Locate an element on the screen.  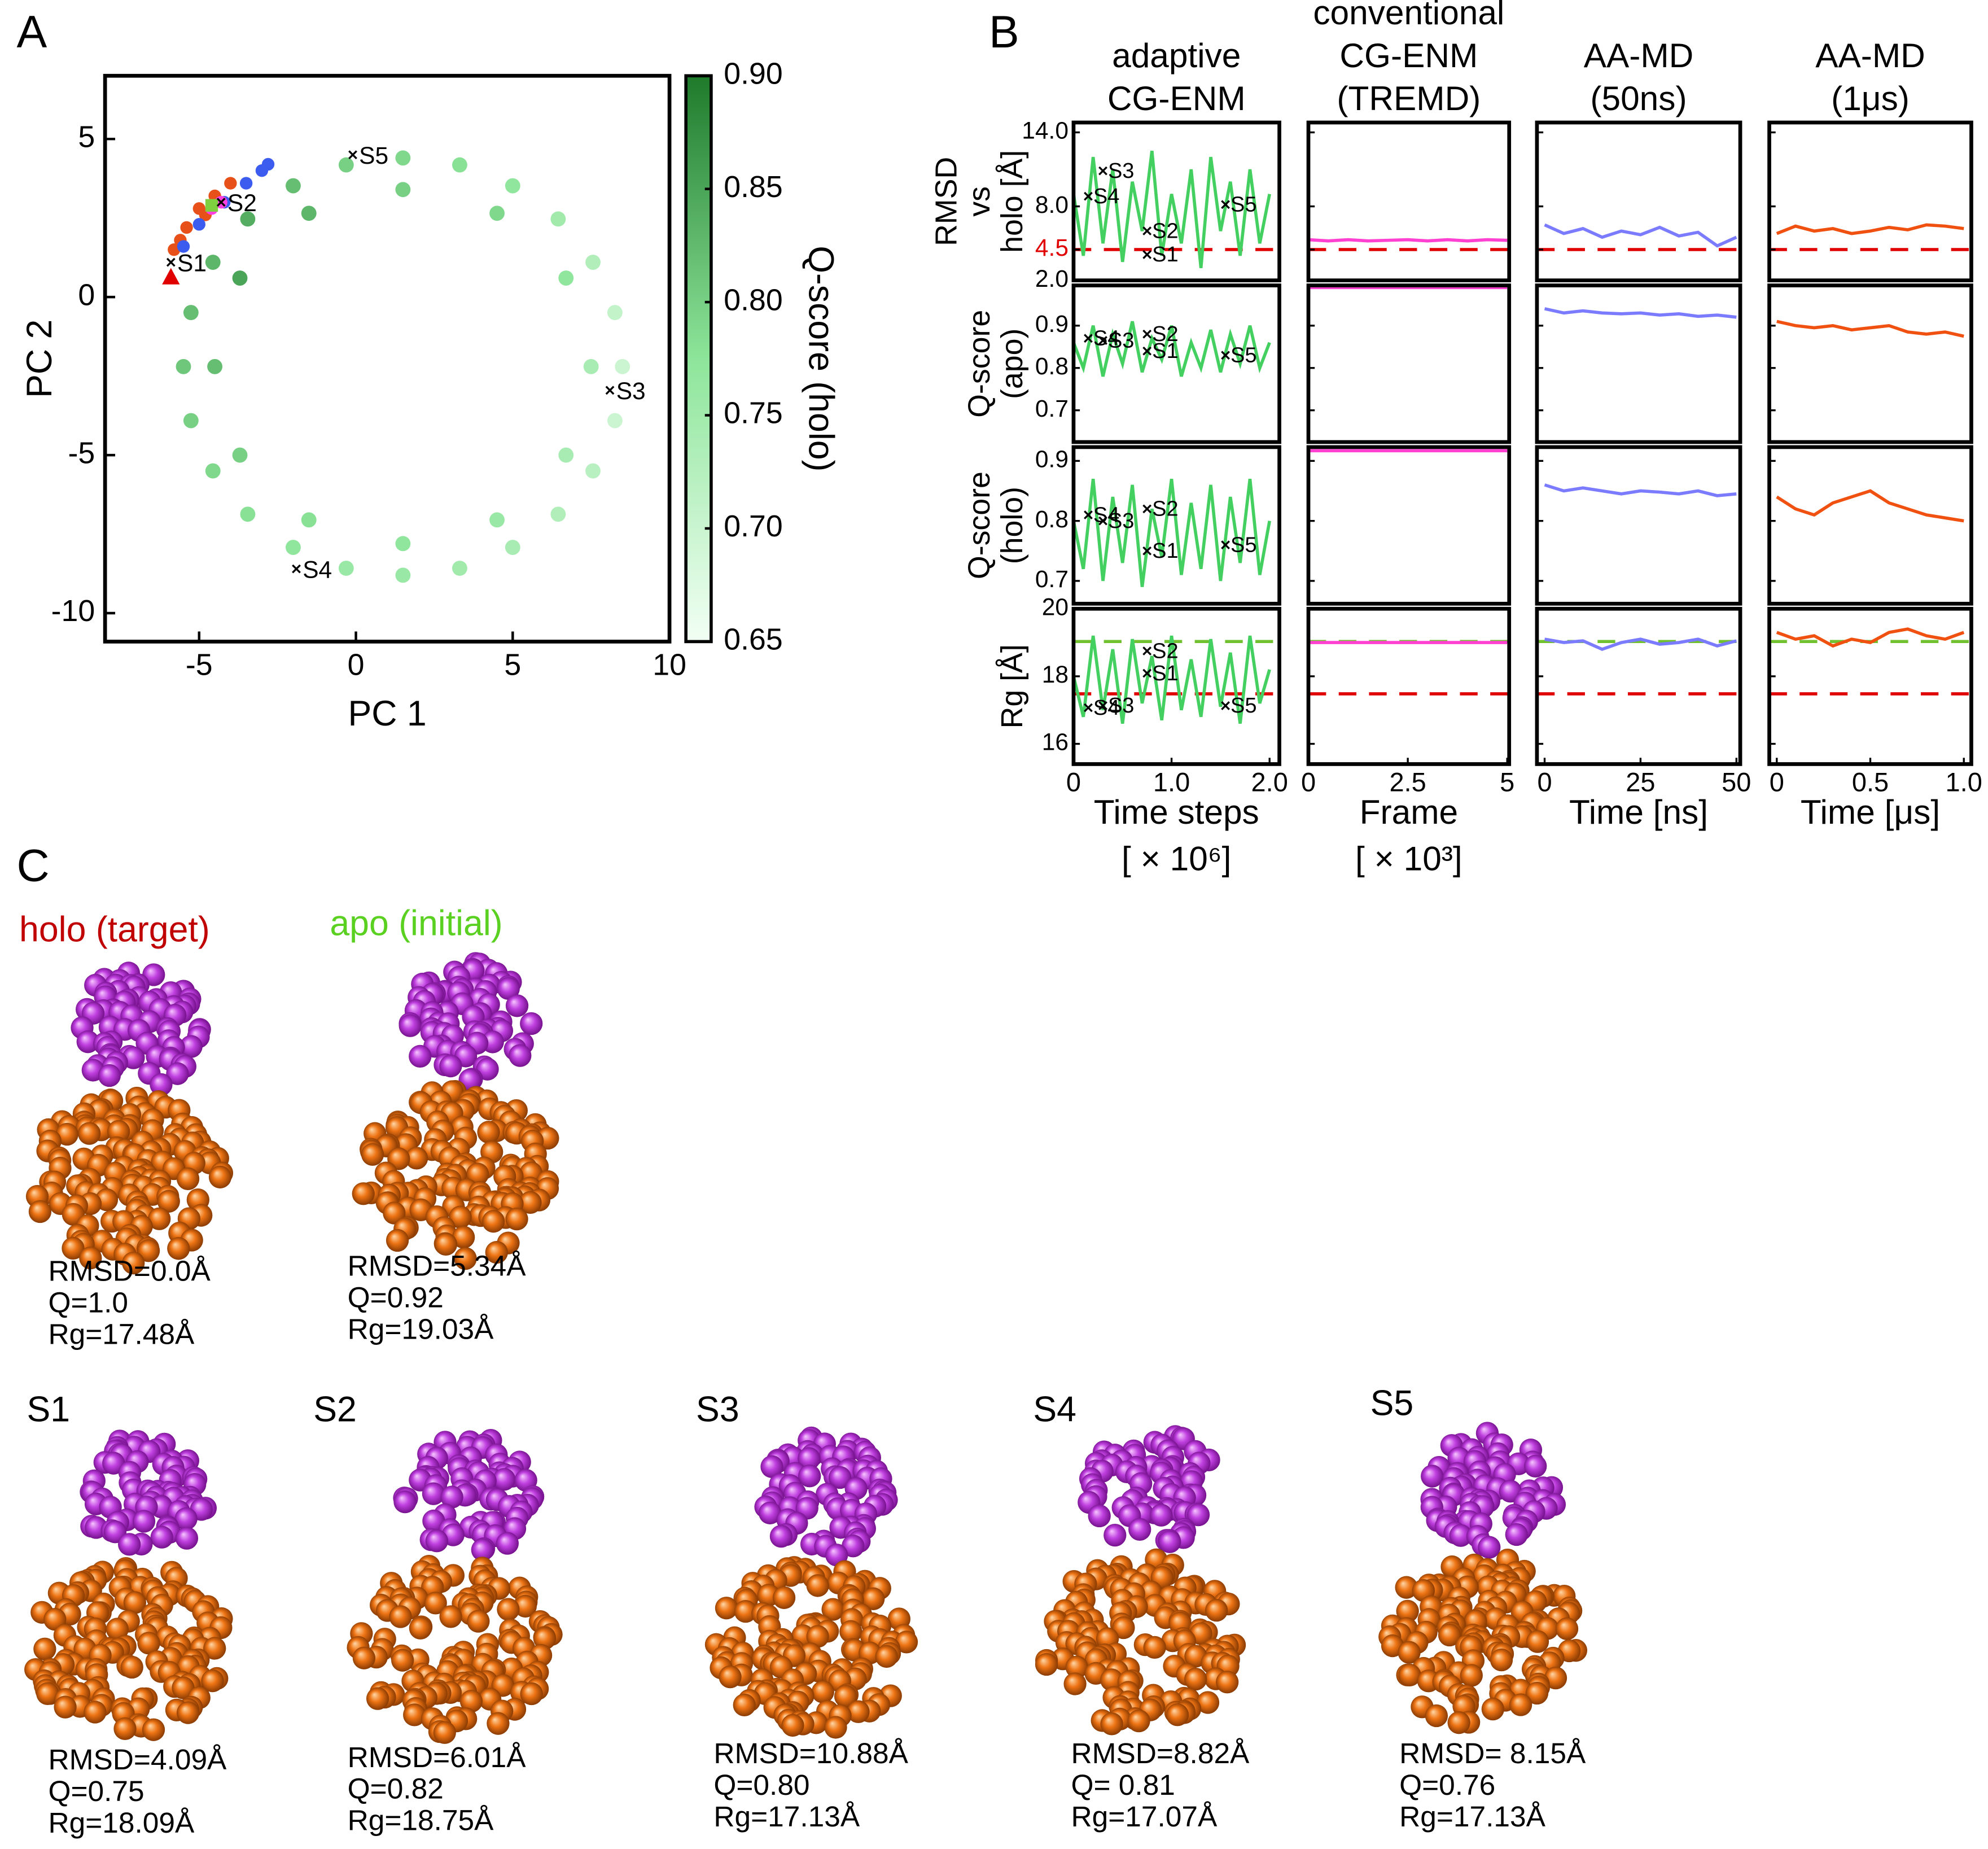
y-tick-label: -10 is located at coordinates (73, 611).